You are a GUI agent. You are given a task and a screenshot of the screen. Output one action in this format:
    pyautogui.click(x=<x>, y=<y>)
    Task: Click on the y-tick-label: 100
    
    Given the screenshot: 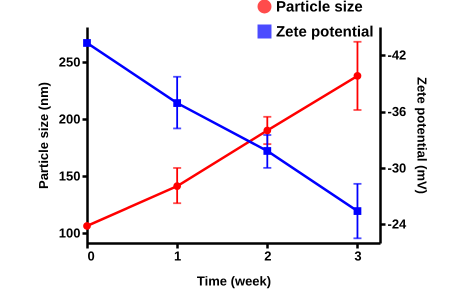 What is the action you would take?
    pyautogui.click(x=69, y=232)
    